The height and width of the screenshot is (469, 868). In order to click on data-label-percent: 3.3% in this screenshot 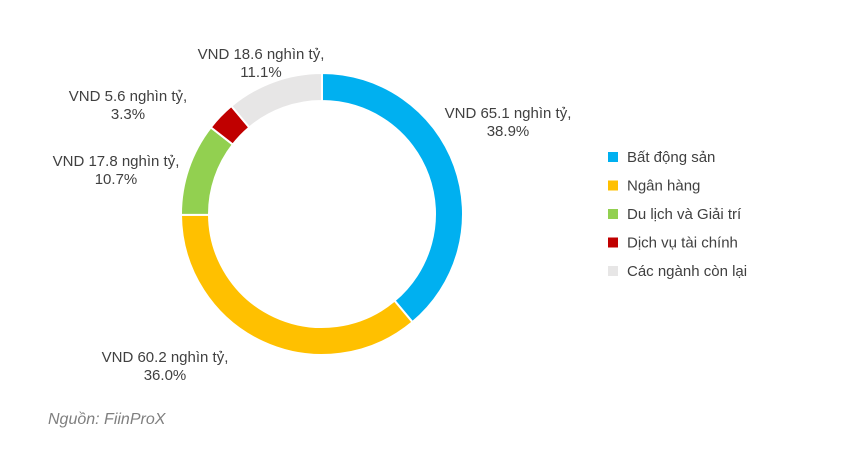, I will do `click(128, 114)`.